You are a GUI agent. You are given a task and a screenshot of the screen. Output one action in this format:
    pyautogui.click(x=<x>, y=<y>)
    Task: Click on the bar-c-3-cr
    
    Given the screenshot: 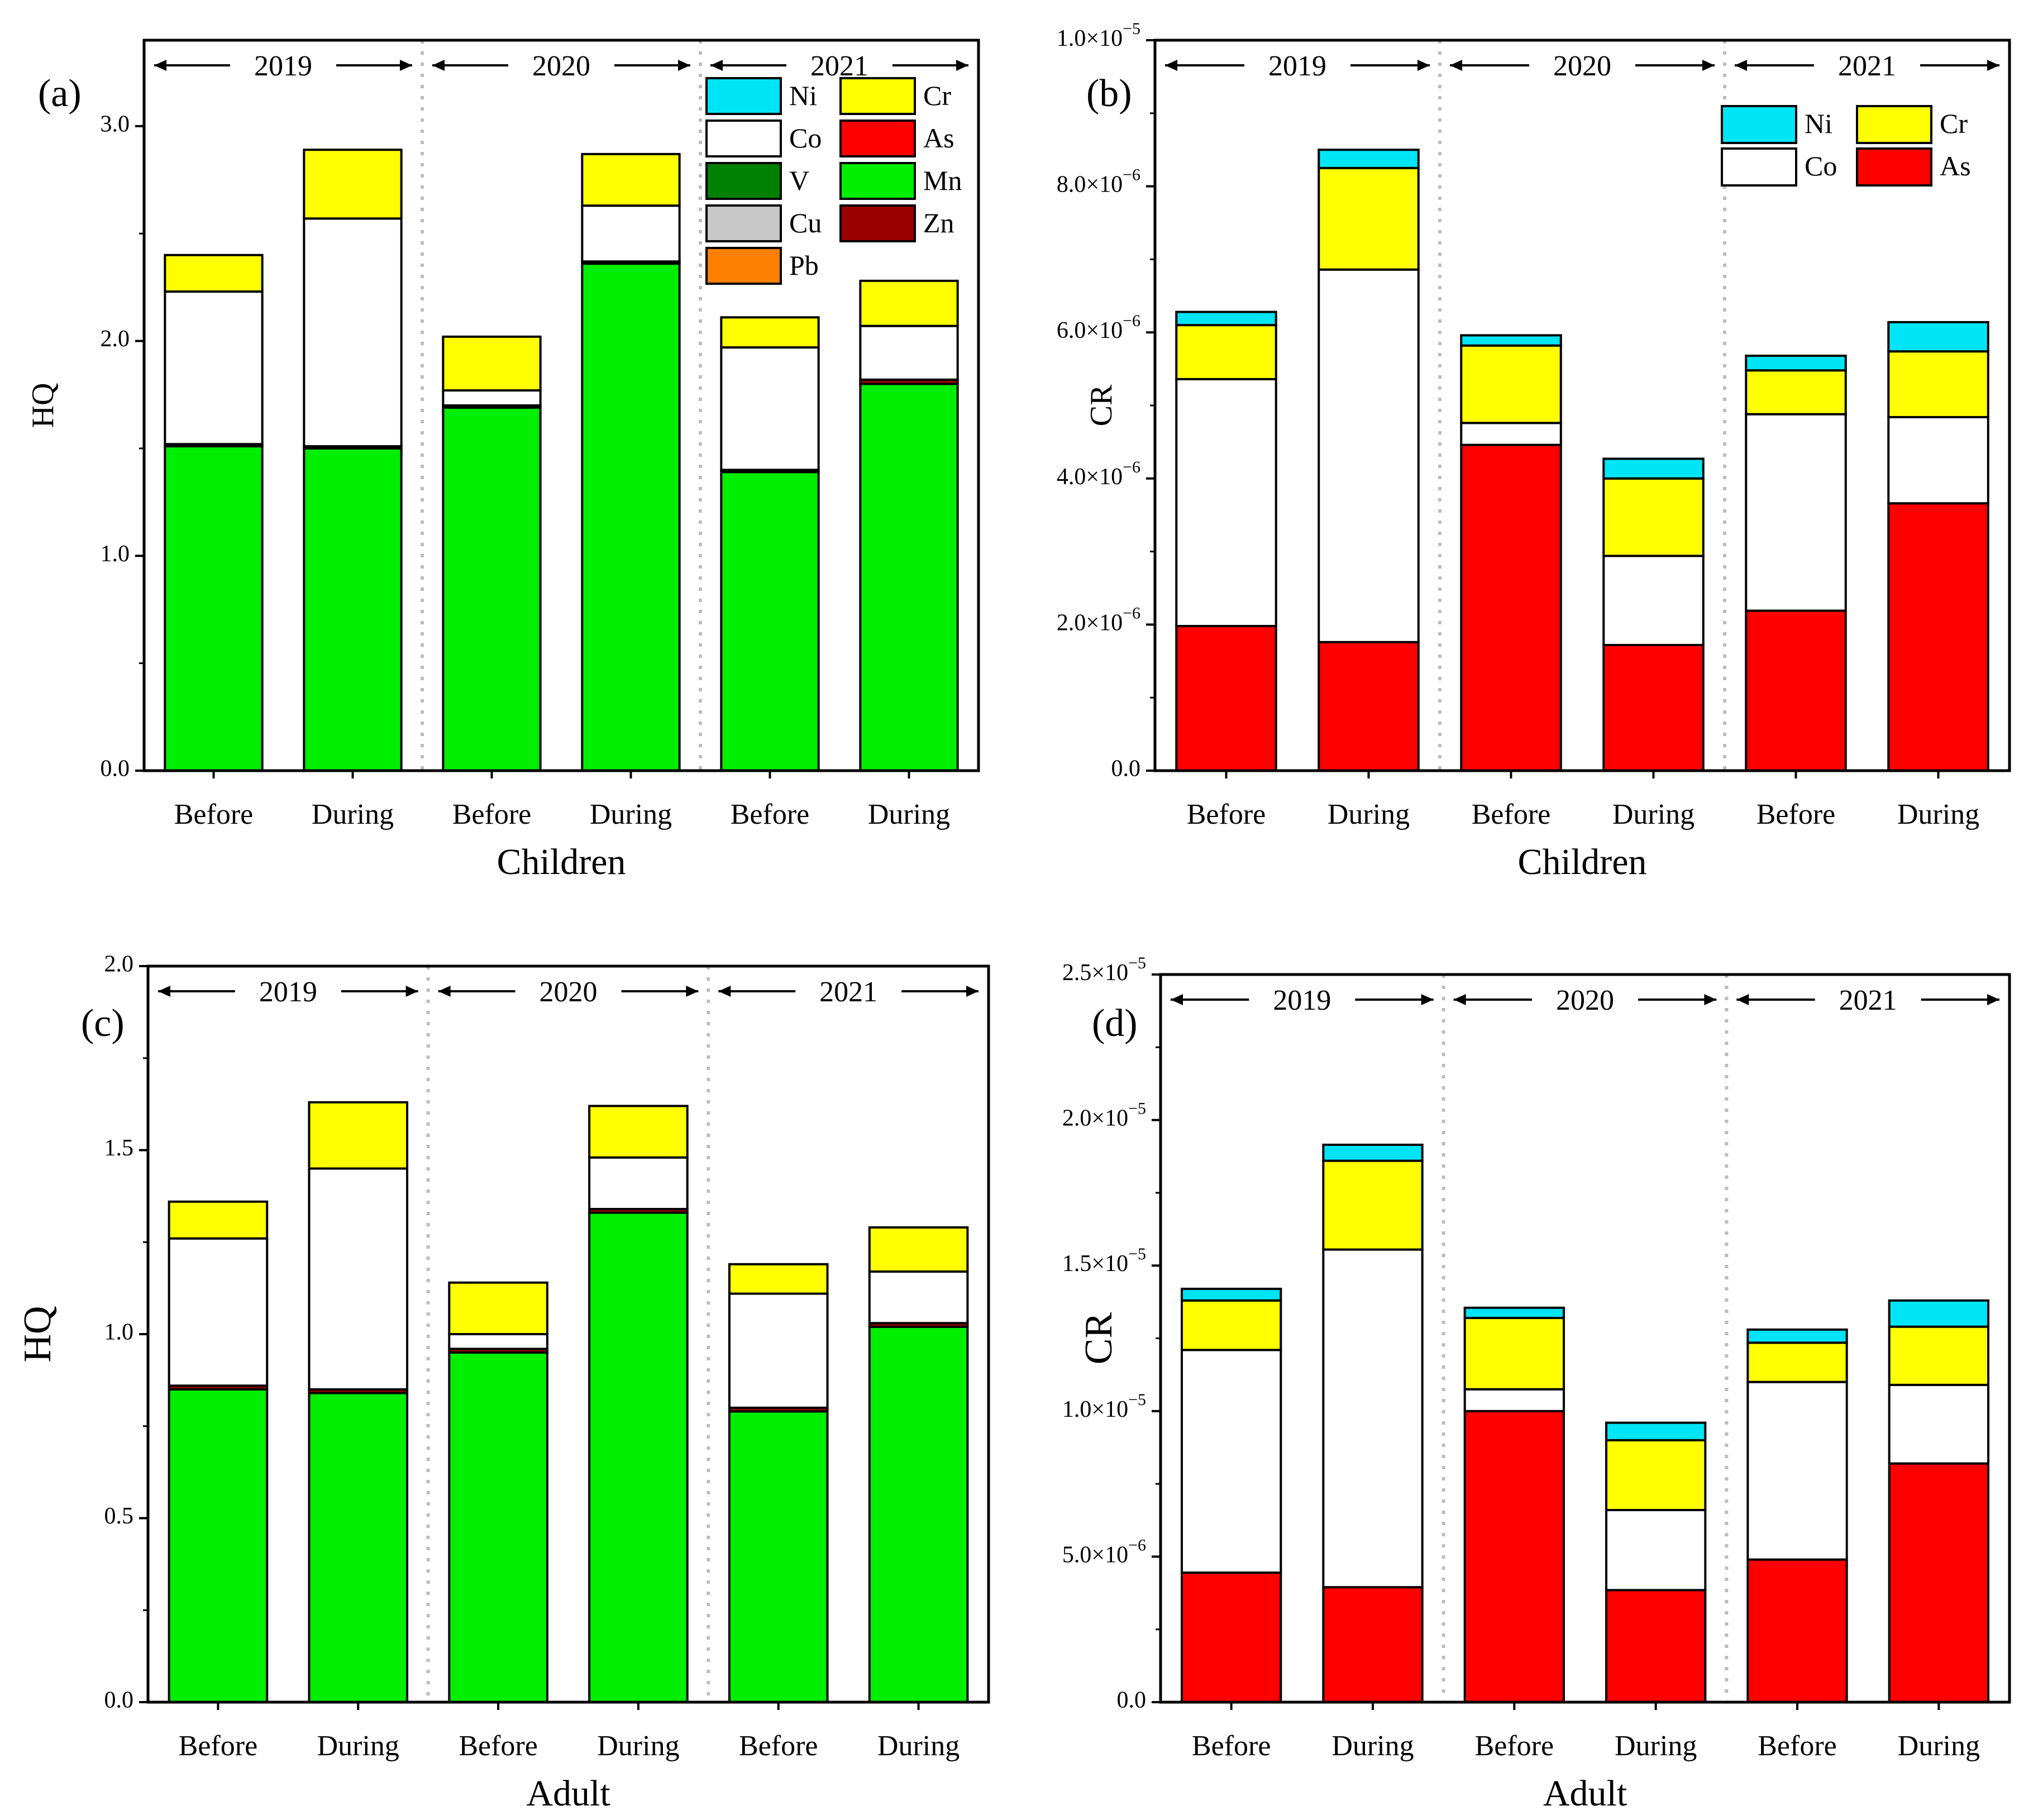 What is the action you would take?
    pyautogui.click(x=639, y=1132)
    